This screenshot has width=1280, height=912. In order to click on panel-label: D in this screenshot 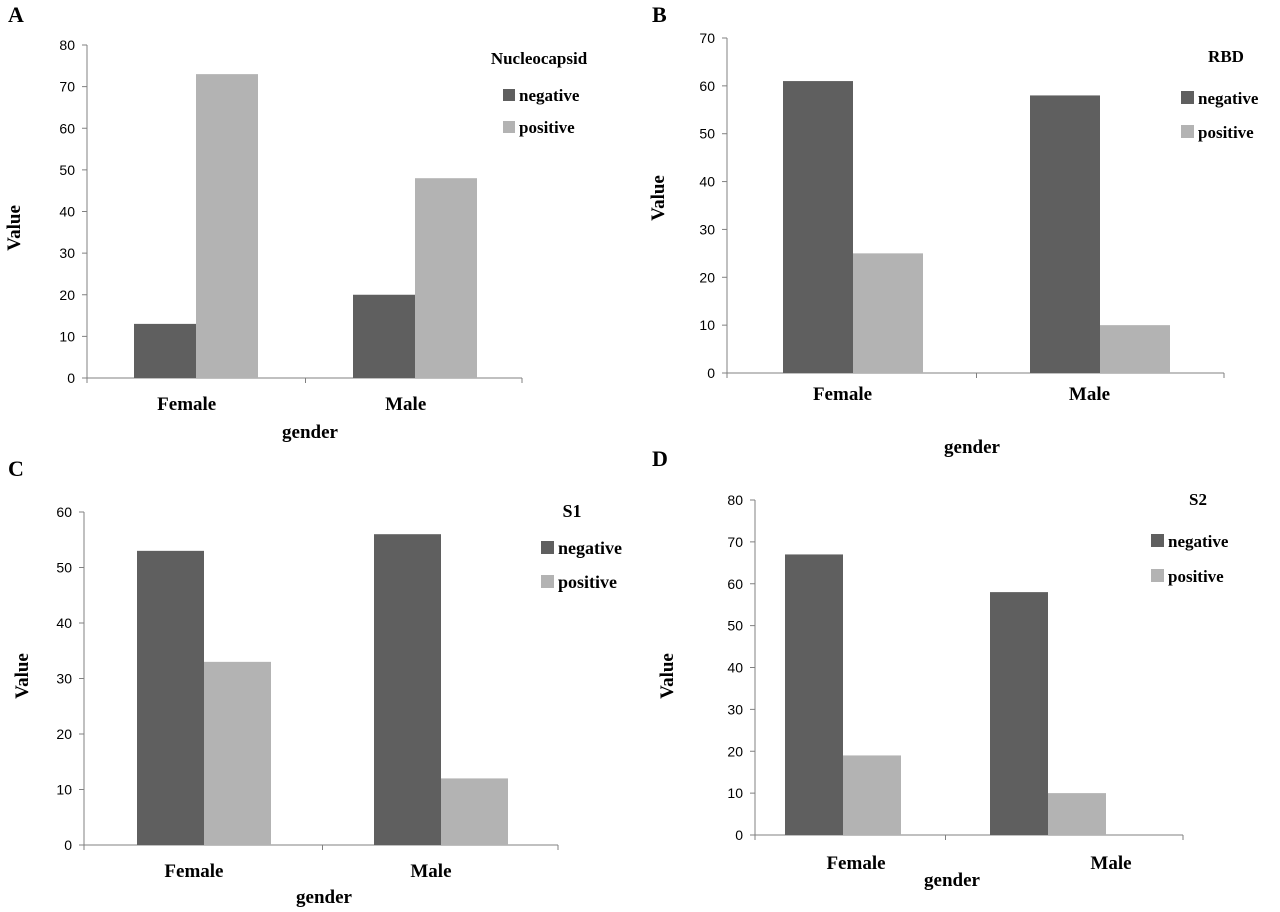, I will do `click(660, 458)`.